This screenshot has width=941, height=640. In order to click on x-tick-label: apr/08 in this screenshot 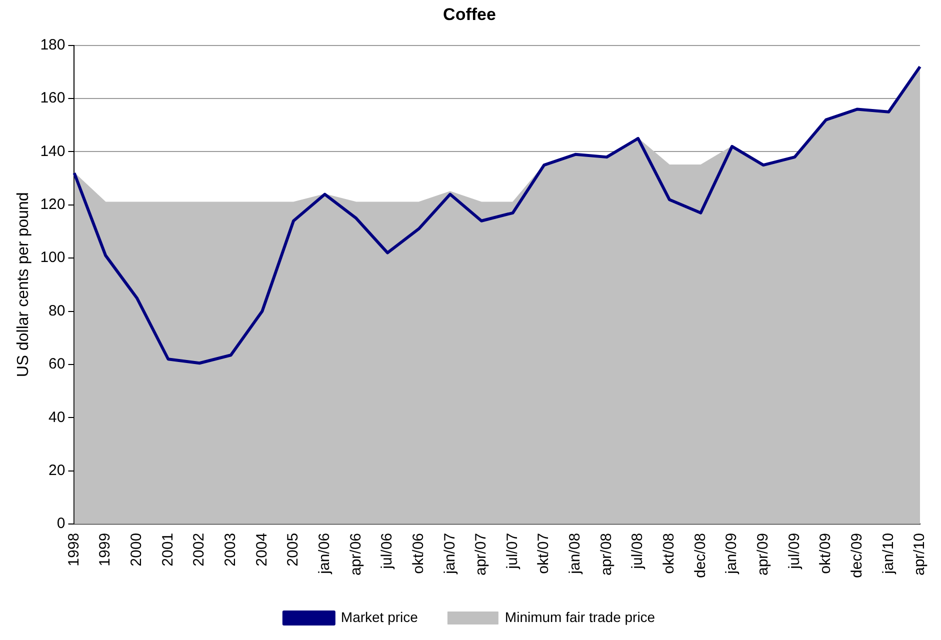, I will do `click(606, 554)`.